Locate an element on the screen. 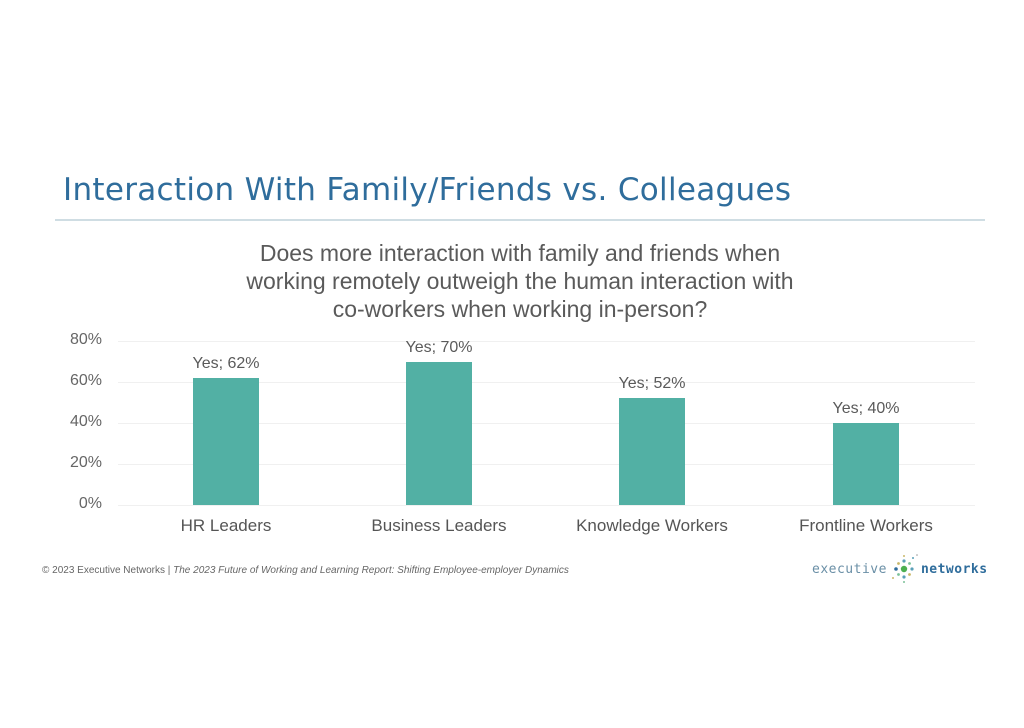 The image size is (1024, 728). bar-data-label: Yes; 40% is located at coordinates (866, 408).